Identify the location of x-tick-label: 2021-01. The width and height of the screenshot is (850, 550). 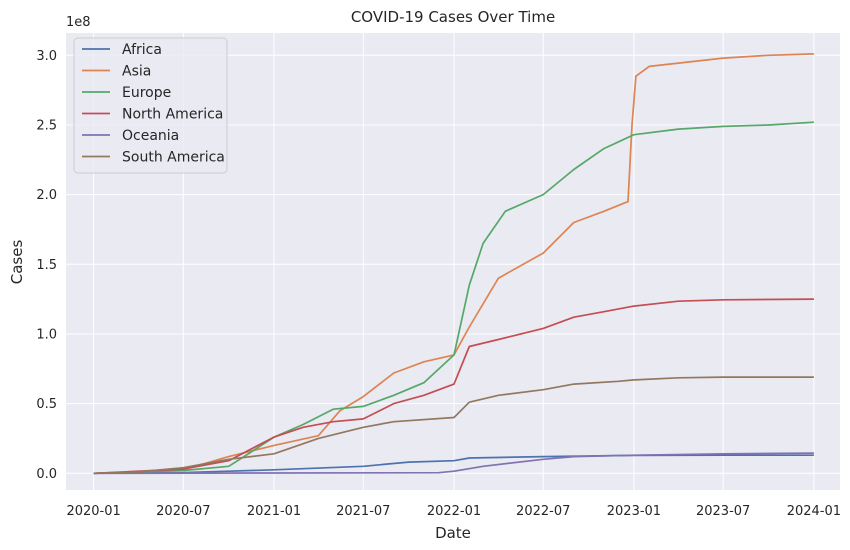
(274, 511).